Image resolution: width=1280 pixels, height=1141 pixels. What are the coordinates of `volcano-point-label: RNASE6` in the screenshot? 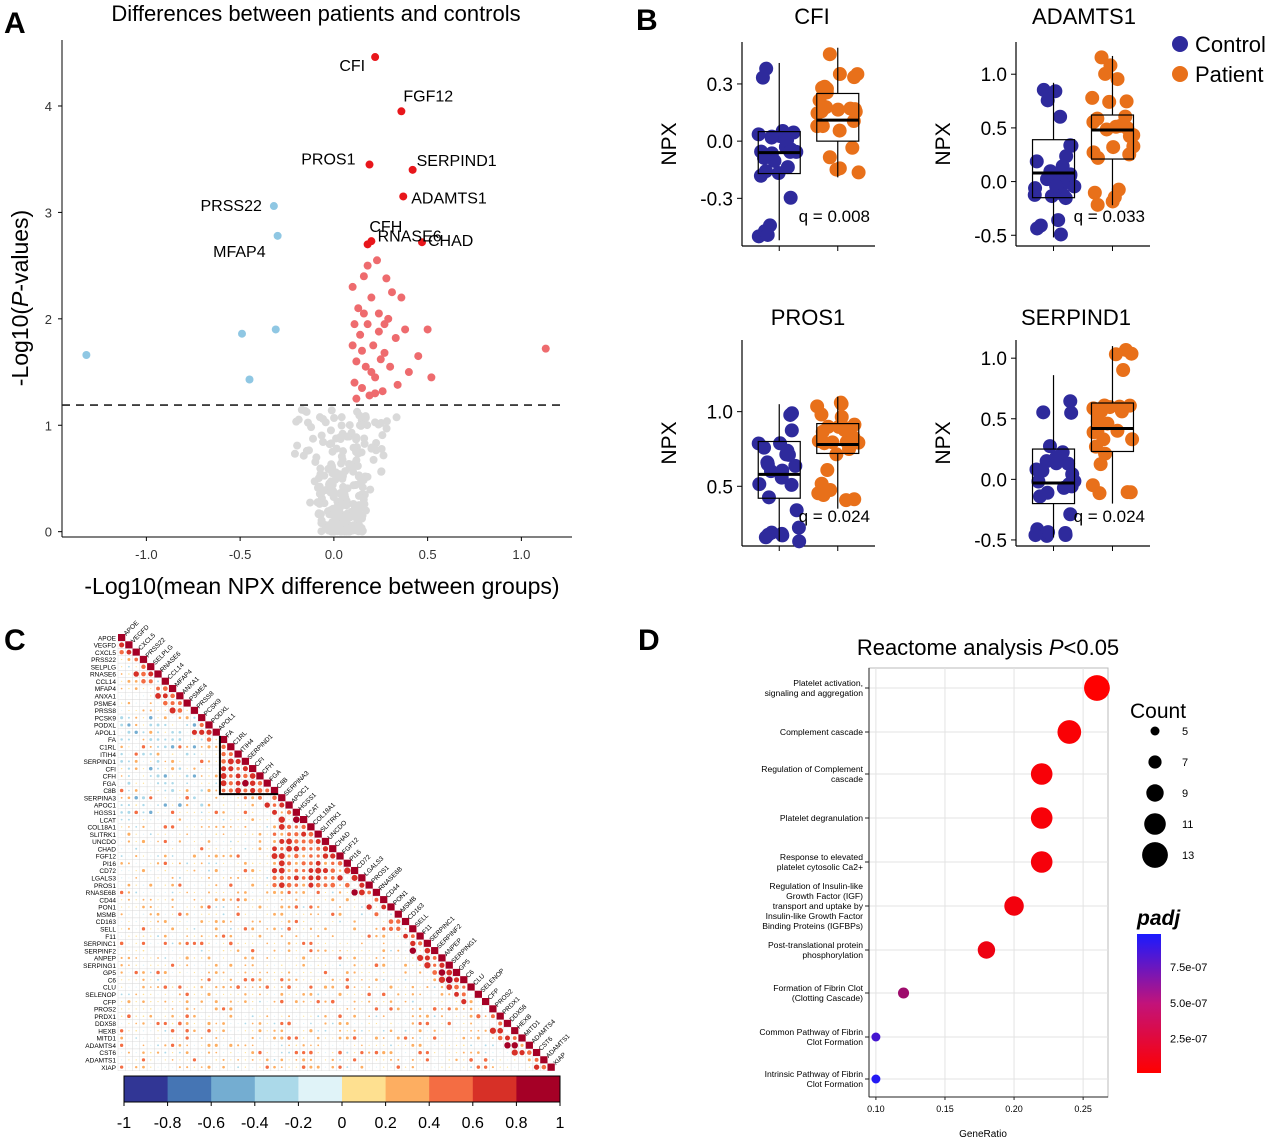 It's located at (410, 236).